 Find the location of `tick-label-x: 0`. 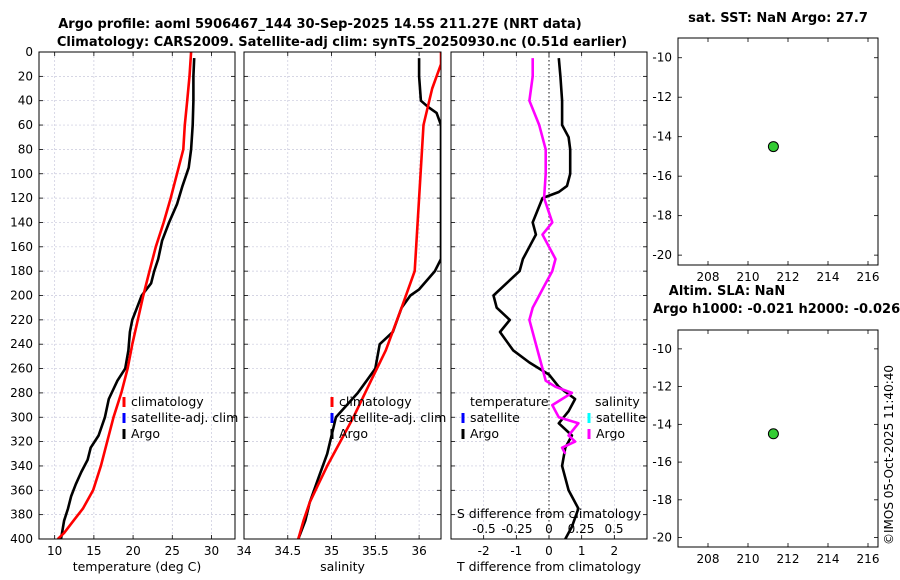

tick-label-x: 0 is located at coordinates (549, 551).